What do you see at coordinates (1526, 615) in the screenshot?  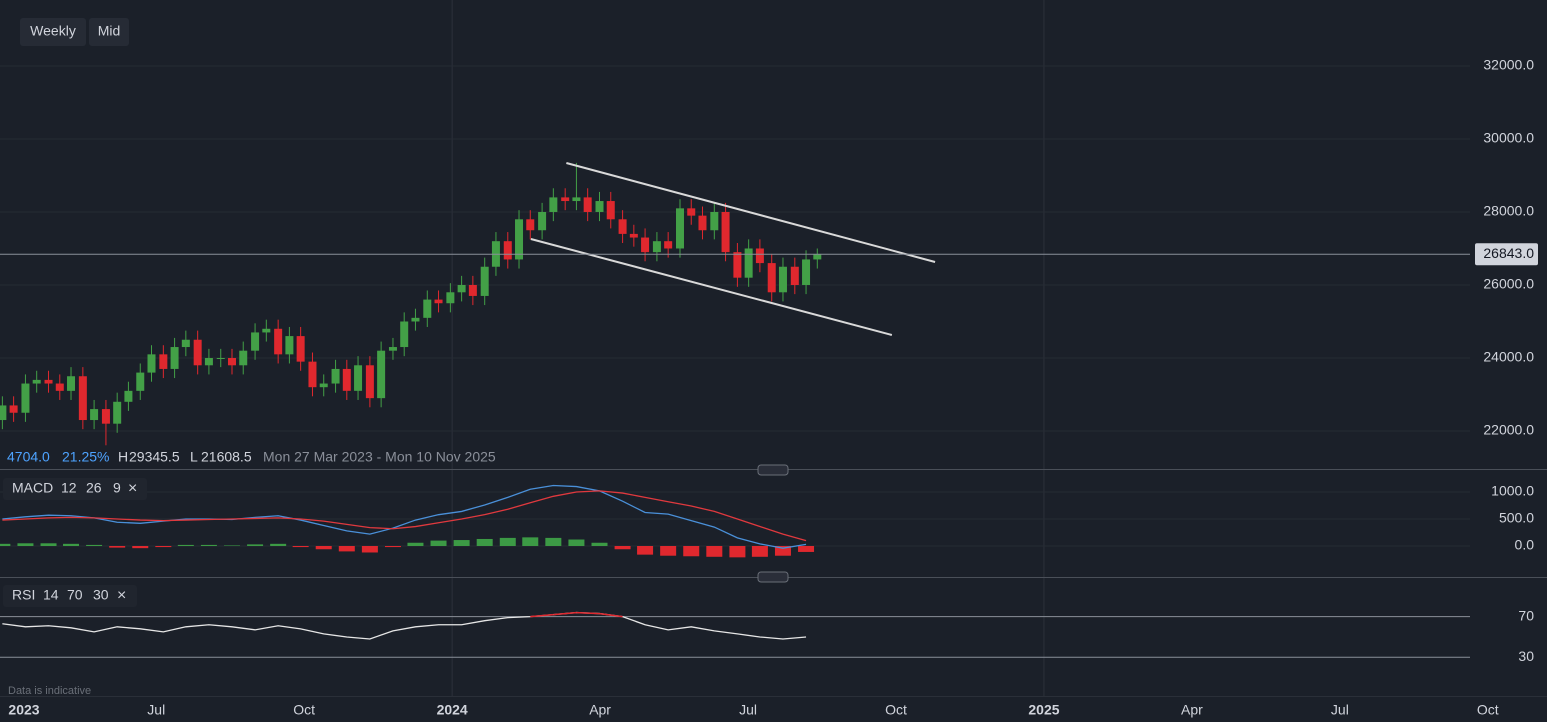 I see `y-tick-label: 70` at bounding box center [1526, 615].